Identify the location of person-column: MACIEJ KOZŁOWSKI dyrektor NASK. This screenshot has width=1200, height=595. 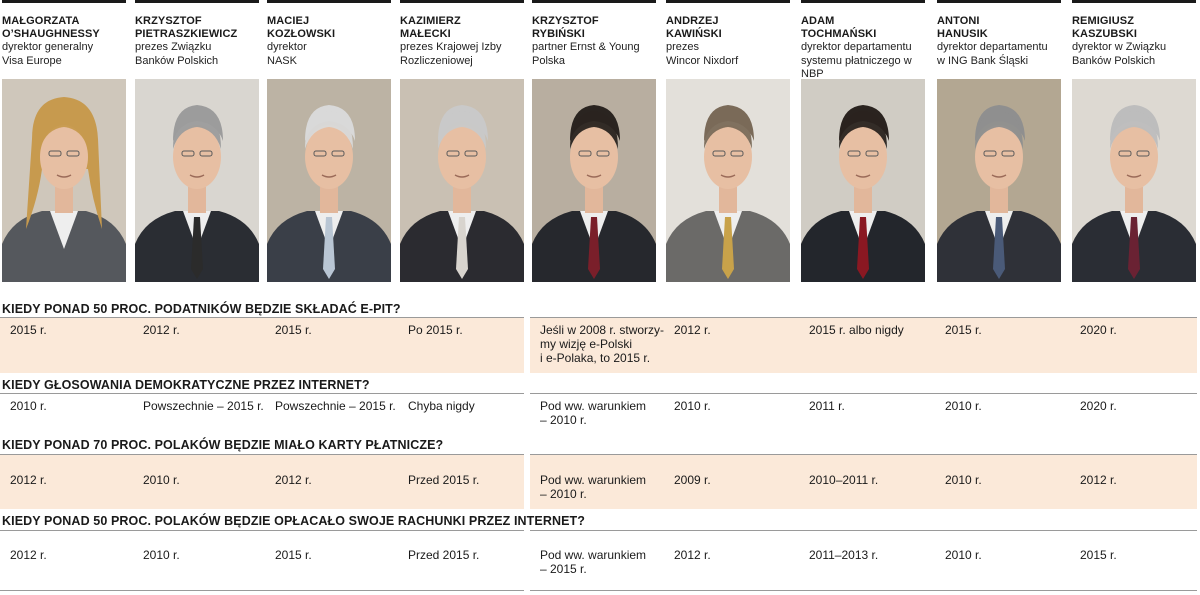
(329, 34).